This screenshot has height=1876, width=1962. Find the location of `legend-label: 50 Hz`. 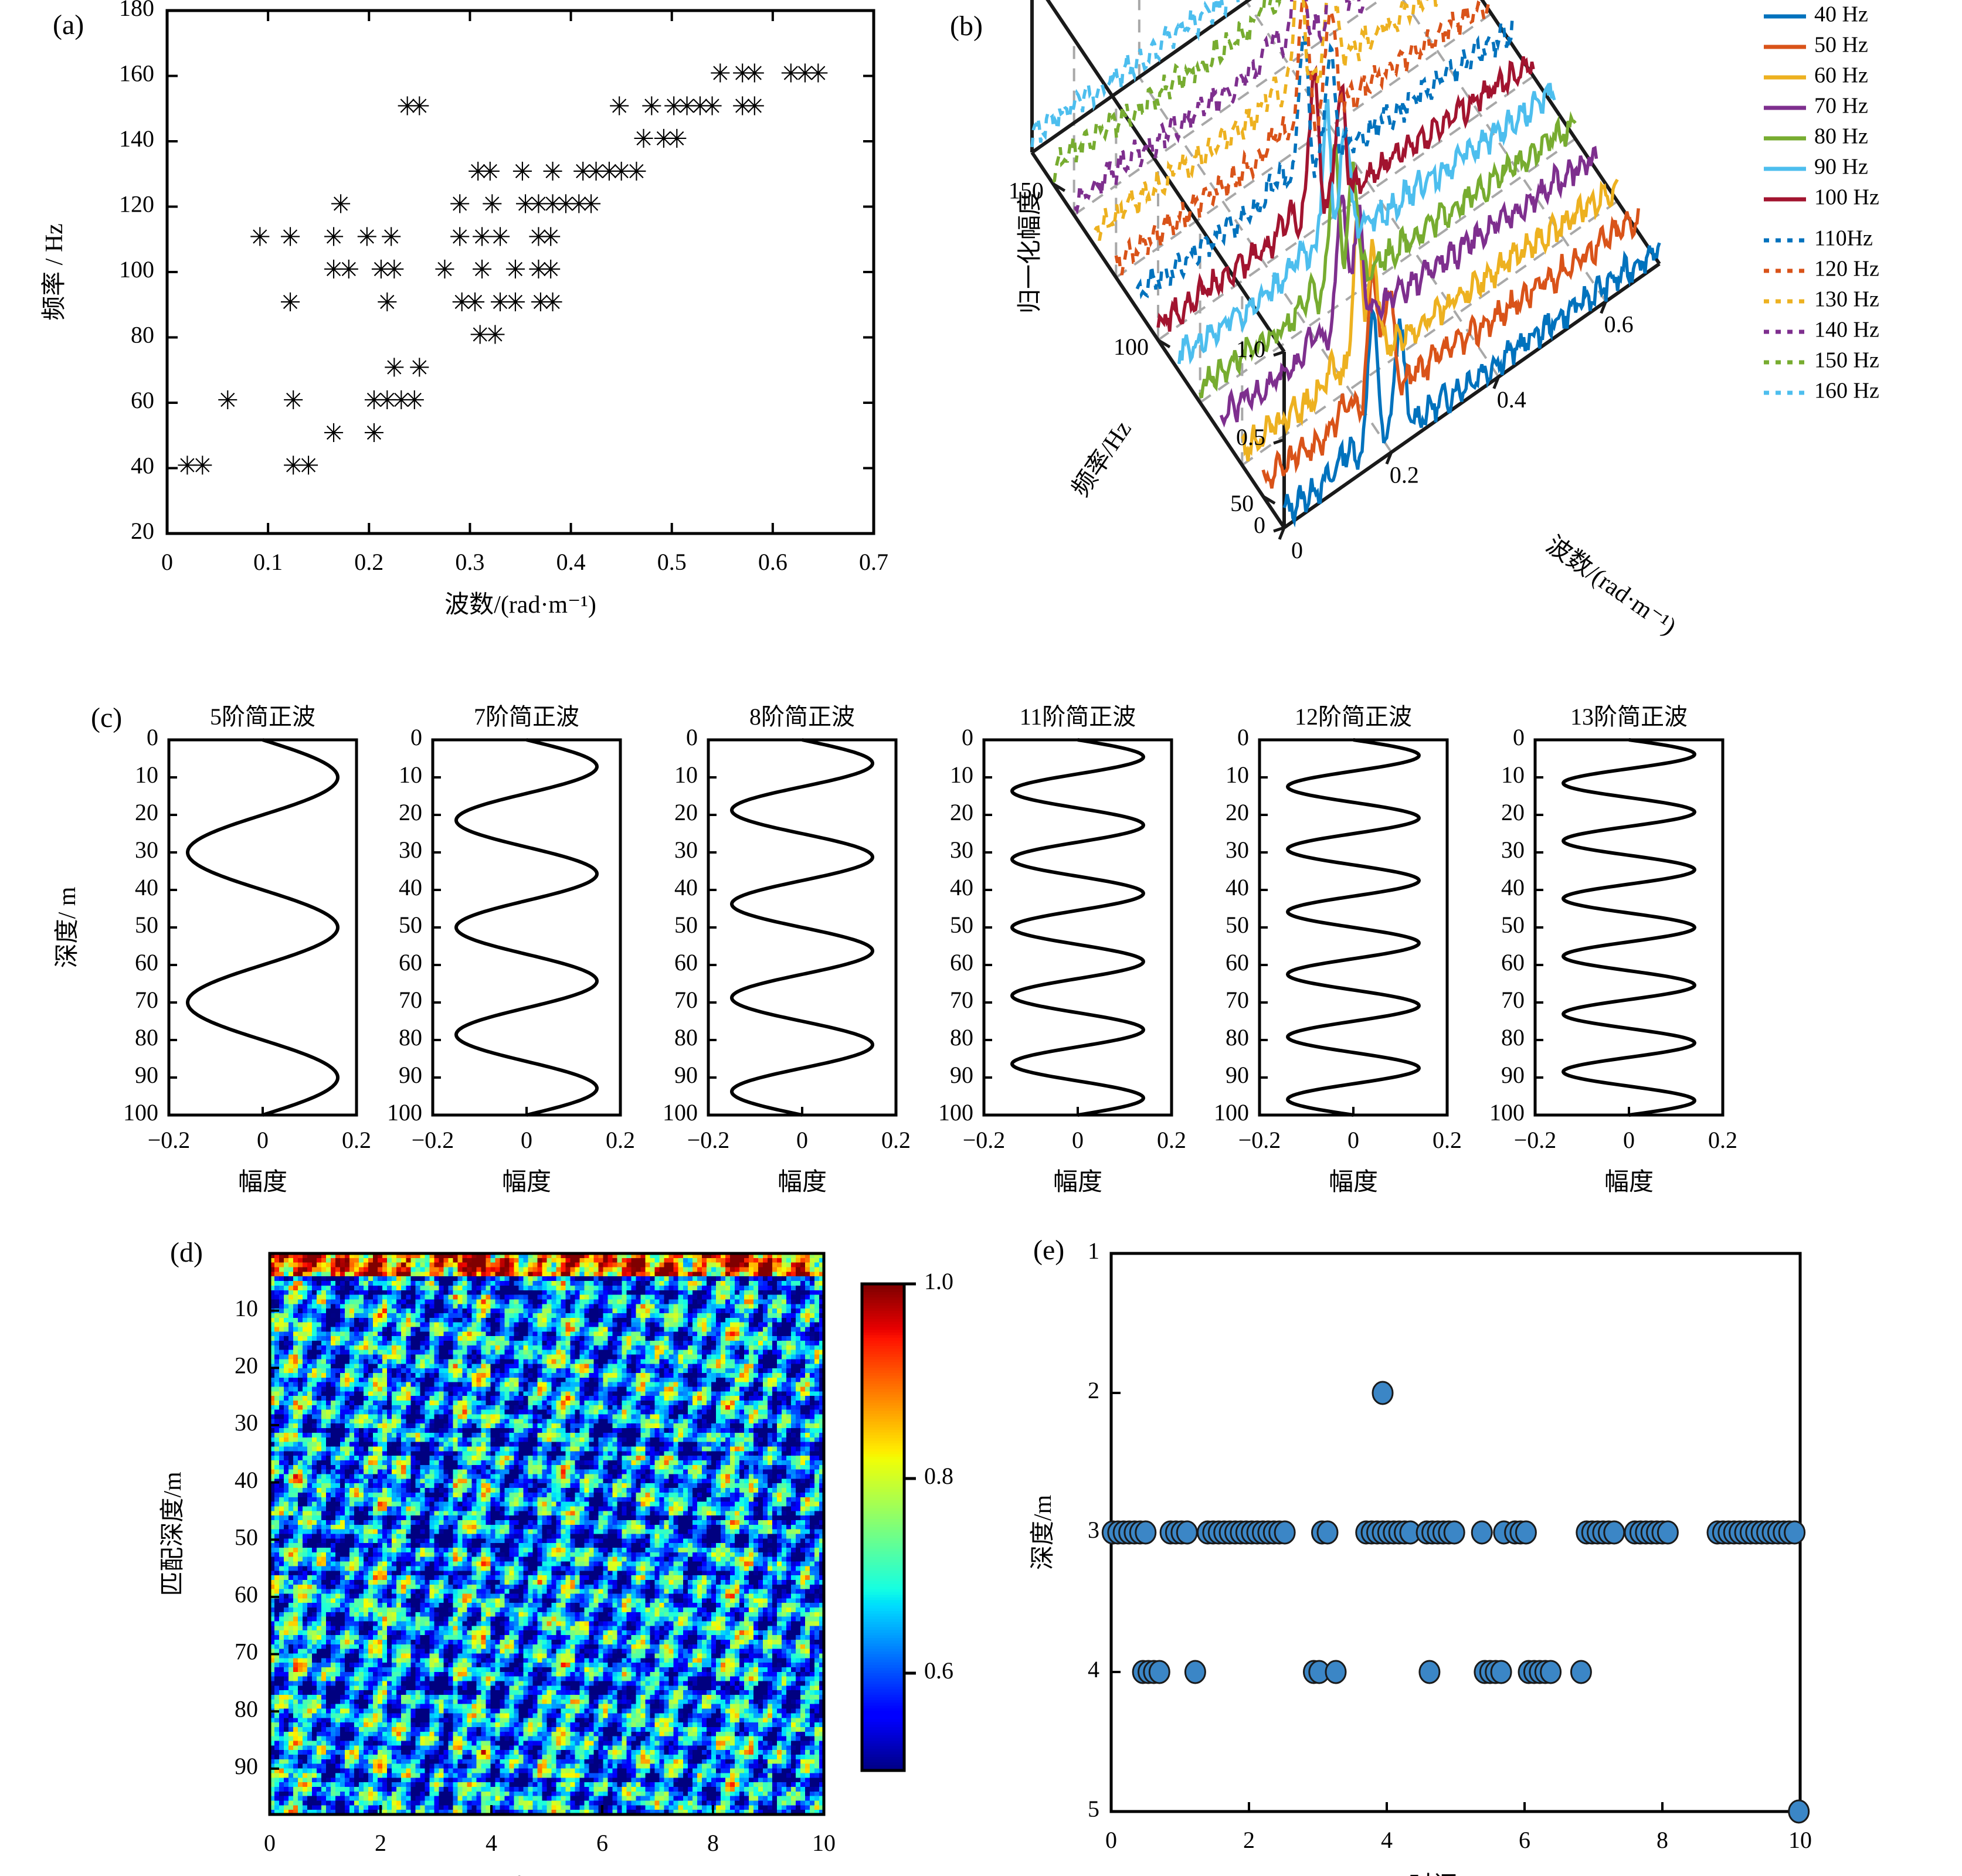

legend-label: 50 Hz is located at coordinates (1841, 45).